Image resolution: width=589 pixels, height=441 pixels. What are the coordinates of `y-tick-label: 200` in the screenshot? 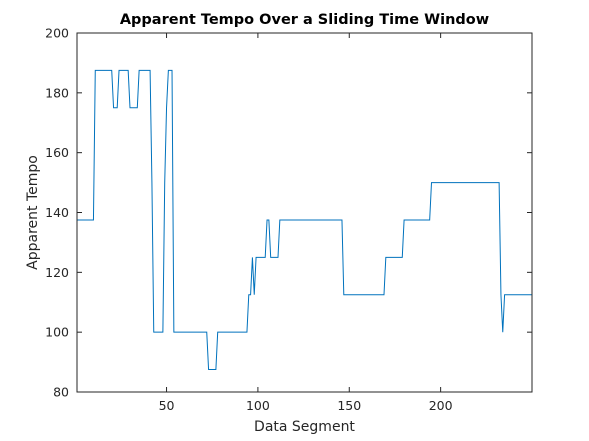 It's located at (57, 33).